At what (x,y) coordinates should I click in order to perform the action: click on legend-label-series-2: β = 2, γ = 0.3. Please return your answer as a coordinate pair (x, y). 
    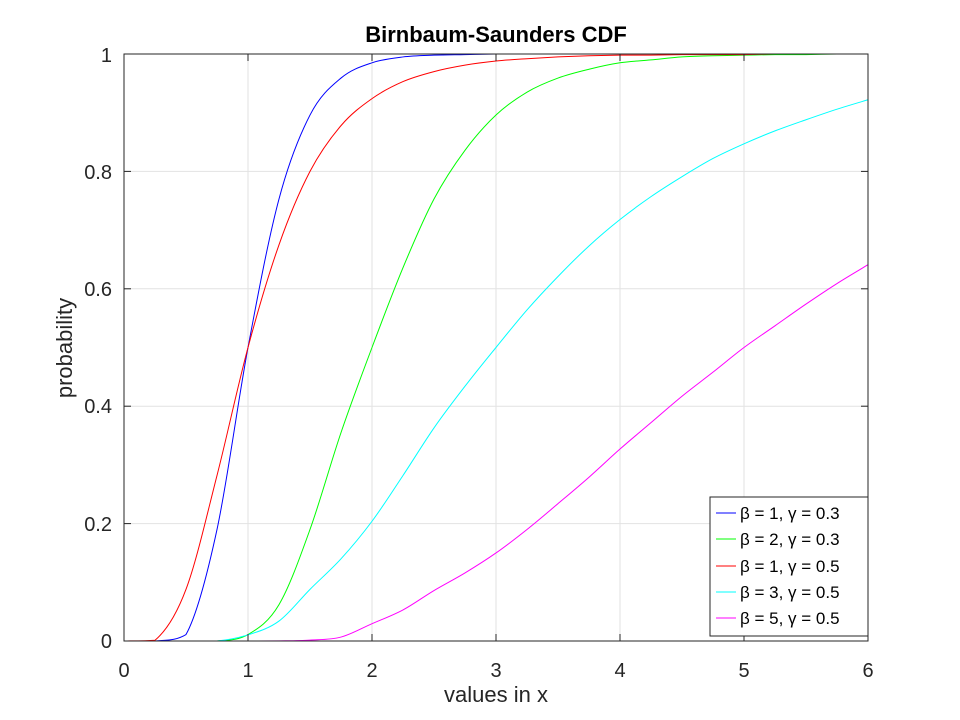
    Looking at the image, I should click on (790, 539).